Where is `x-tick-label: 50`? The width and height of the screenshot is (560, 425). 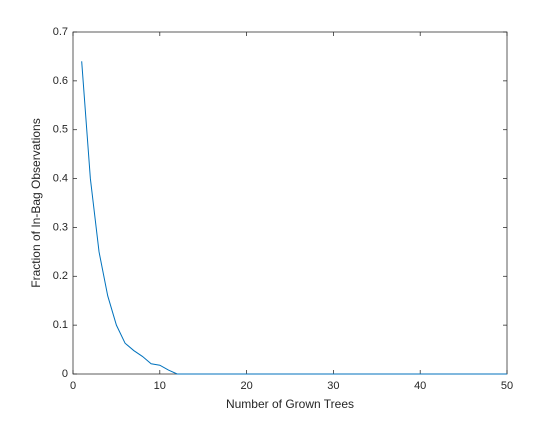
x-tick-label: 50 is located at coordinates (507, 386).